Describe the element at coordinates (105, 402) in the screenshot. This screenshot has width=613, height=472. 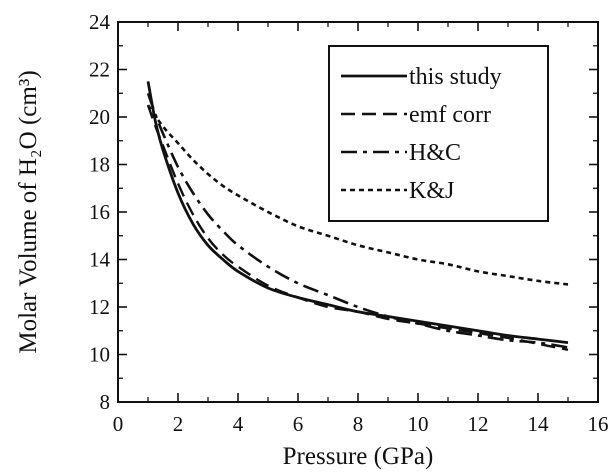
I see `y-tick-label: 8` at that location.